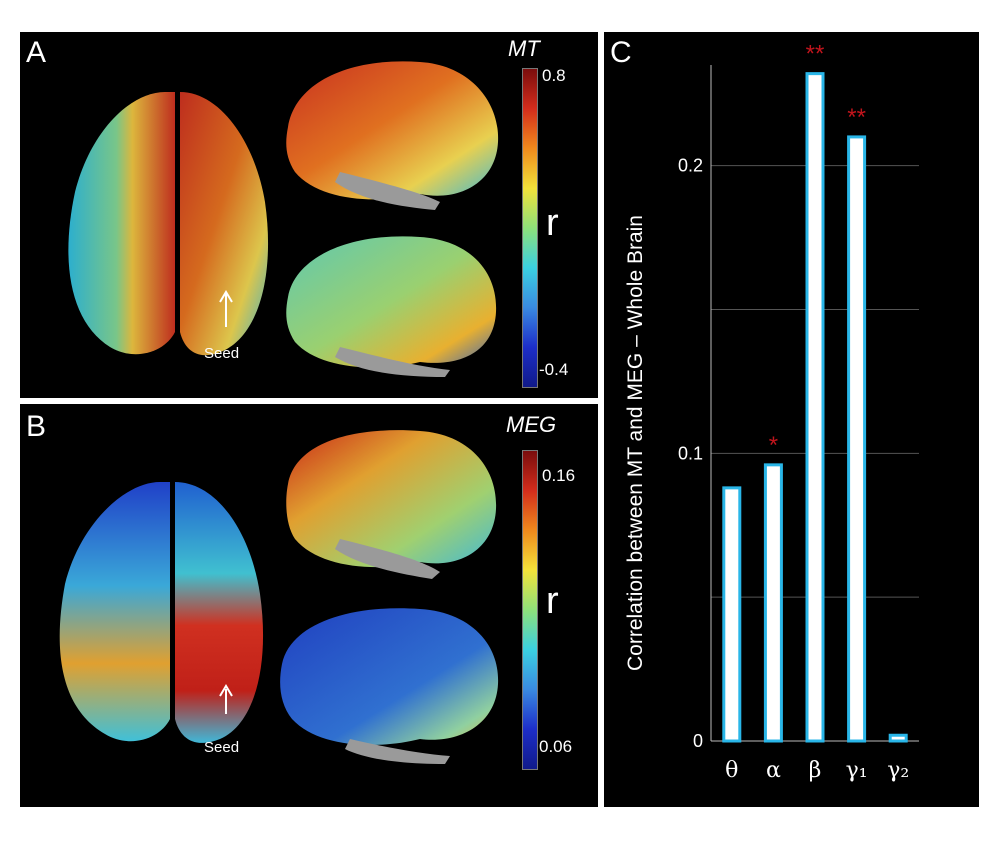 The image size is (982, 867). I want to click on x-tick-label: γ₁, so click(857, 770).